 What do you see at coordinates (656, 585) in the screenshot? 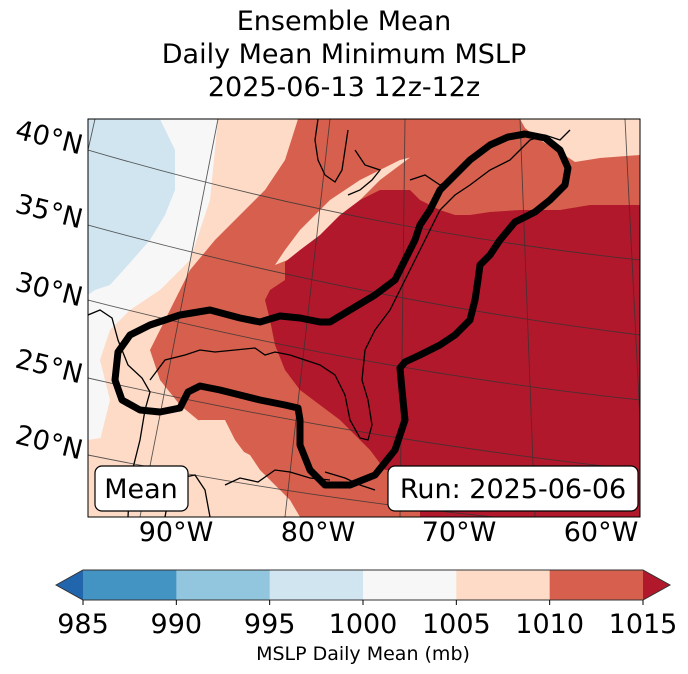
I see `colorbar-extend-over` at bounding box center [656, 585].